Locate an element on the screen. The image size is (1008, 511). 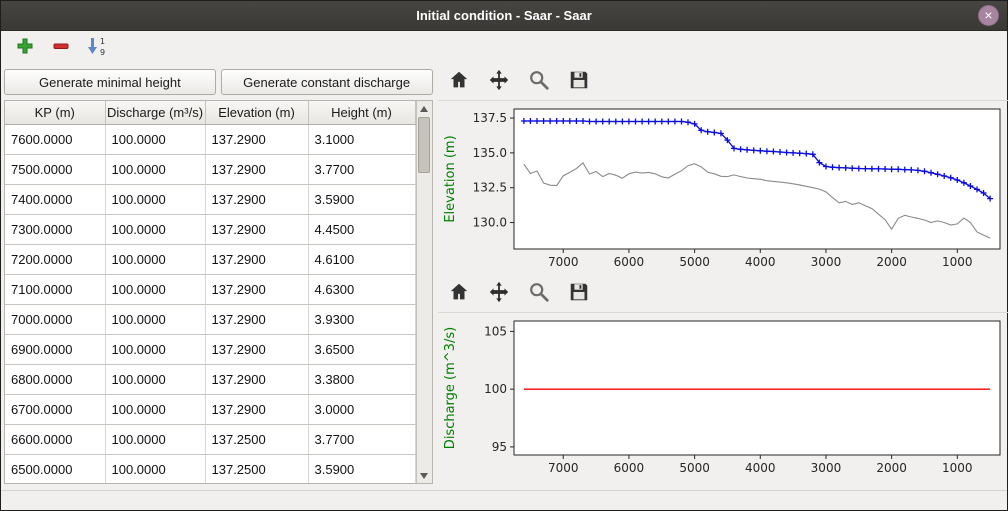
generate-minimal-height-button: Generate minimal height is located at coordinates (110, 82).